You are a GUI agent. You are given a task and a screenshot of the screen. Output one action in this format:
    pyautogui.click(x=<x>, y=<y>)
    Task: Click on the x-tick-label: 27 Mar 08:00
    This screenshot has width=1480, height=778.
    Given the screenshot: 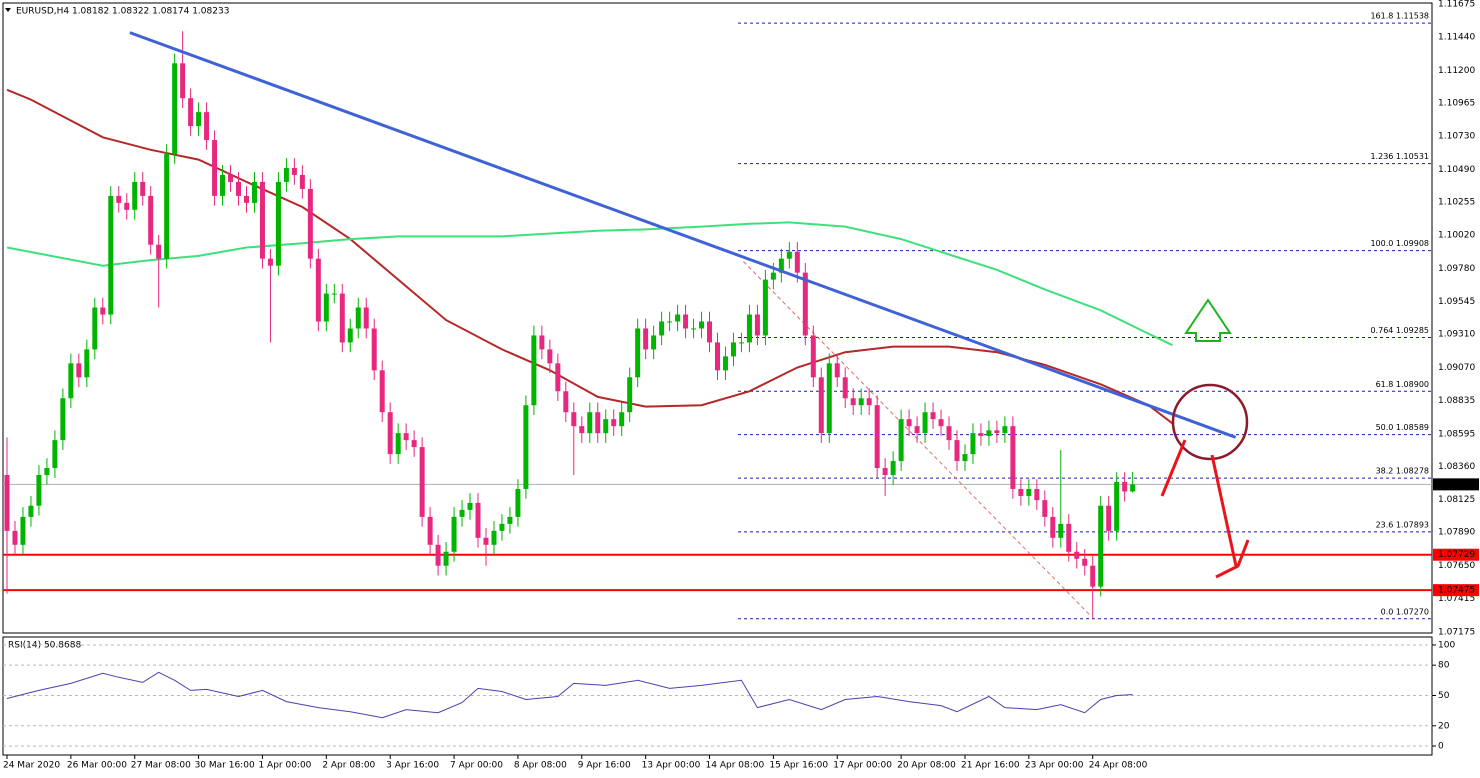 What is the action you would take?
    pyautogui.click(x=161, y=766)
    